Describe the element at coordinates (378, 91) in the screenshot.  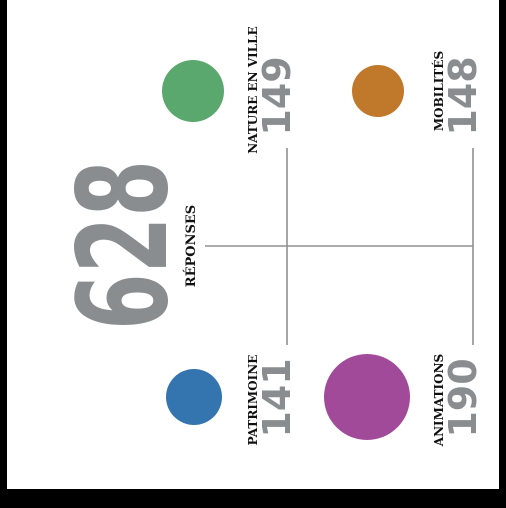
I see `mobilites-circle` at that location.